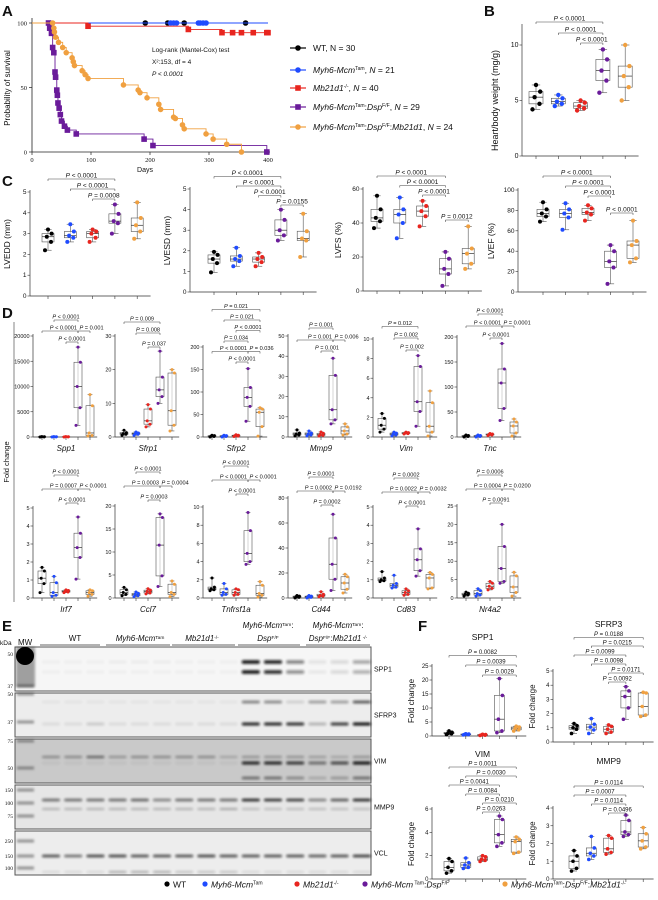 The width and height of the screenshot is (658, 900). What do you see at coordinates (25, 741) in the screenshot?
I see `ladder-band` at bounding box center [25, 741].